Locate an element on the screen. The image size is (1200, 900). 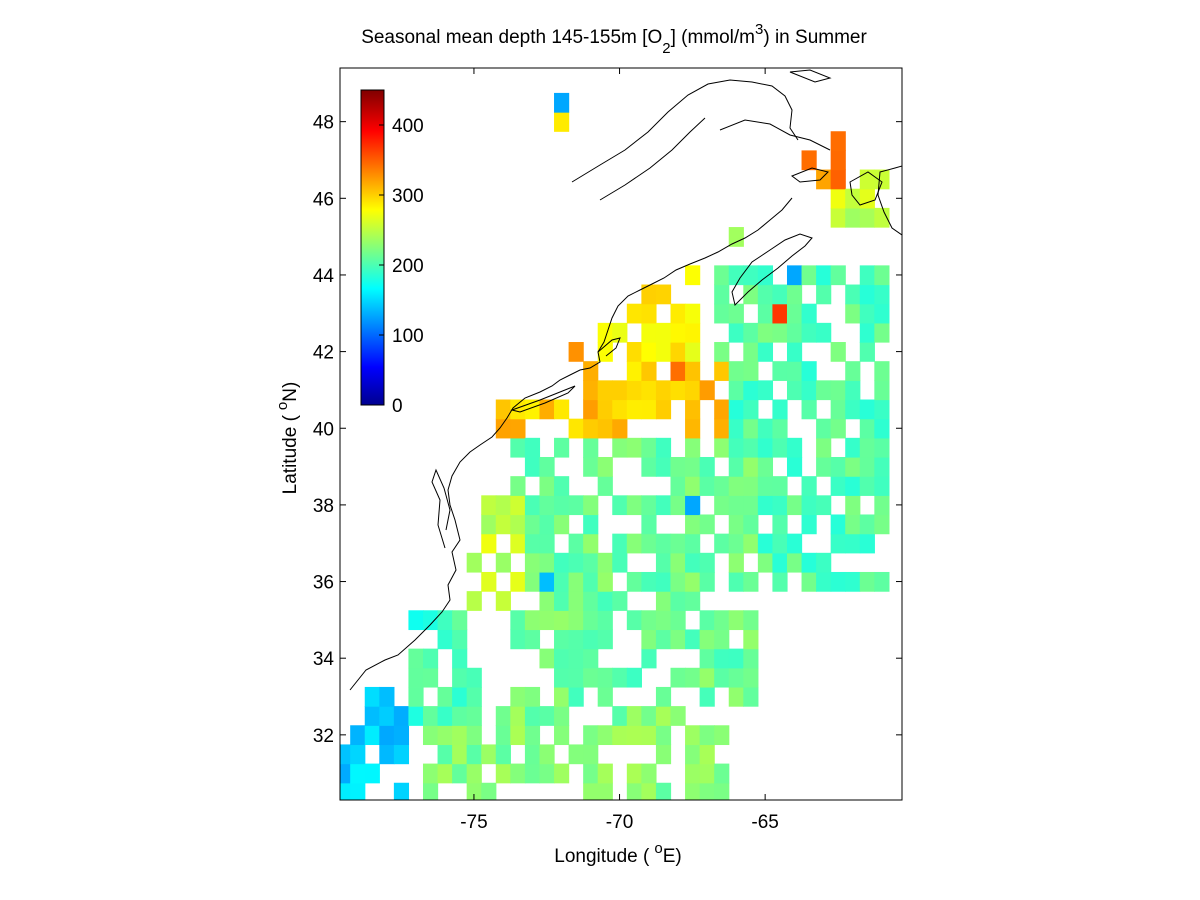
colorbar: 0 100 200 300 400 is located at coordinates (392, 253).